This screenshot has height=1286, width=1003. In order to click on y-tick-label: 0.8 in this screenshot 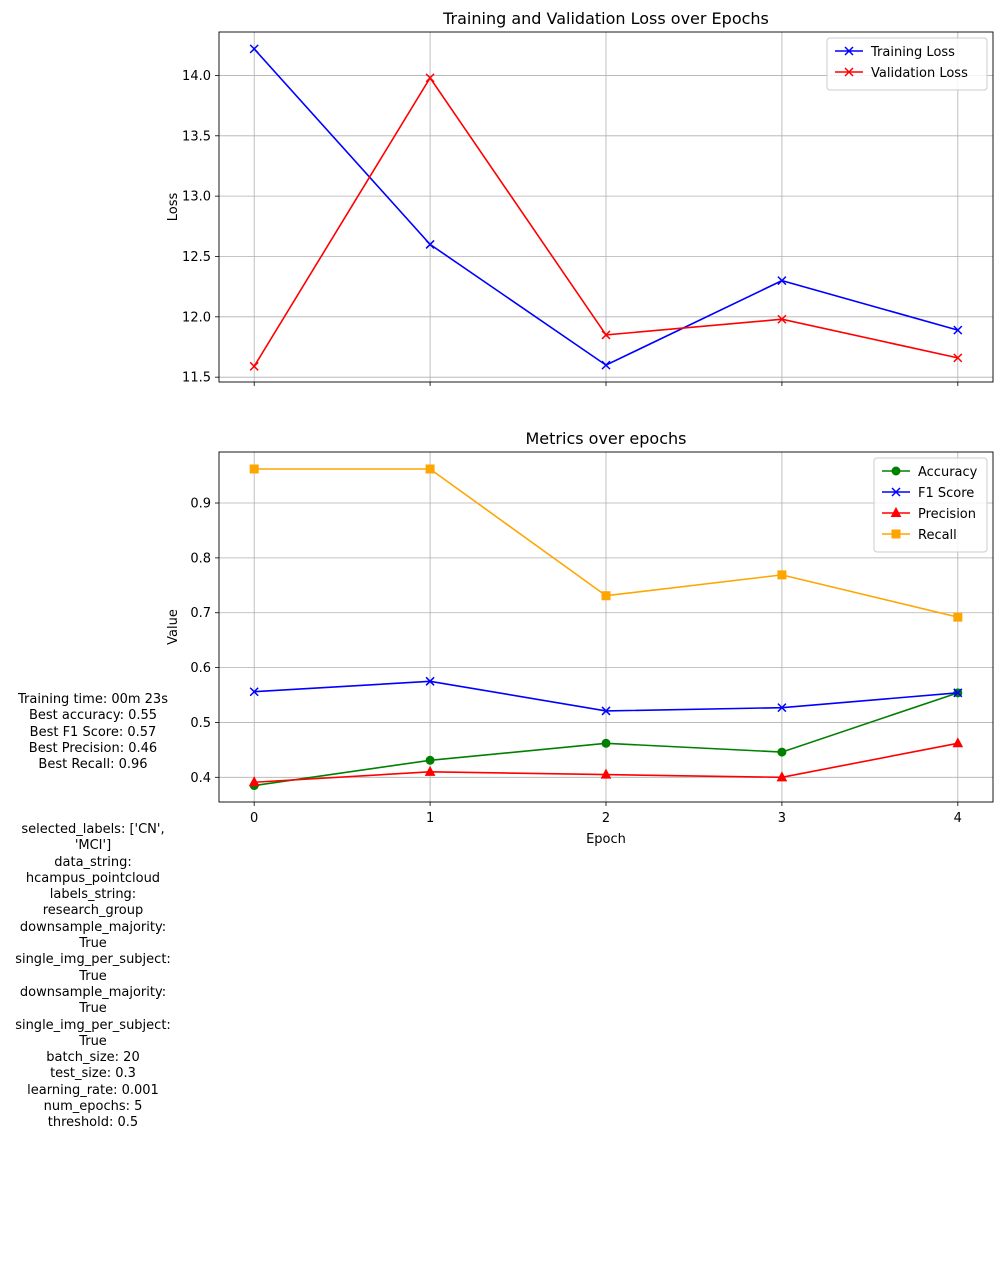, I will do `click(200, 558)`.